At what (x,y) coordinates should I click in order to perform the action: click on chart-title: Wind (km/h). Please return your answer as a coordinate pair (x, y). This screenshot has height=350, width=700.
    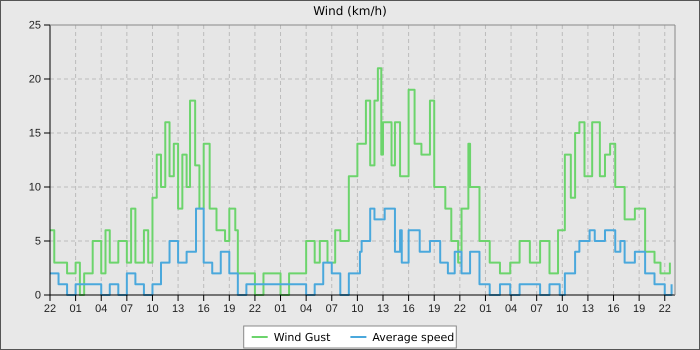
    Looking at the image, I should click on (350, 11).